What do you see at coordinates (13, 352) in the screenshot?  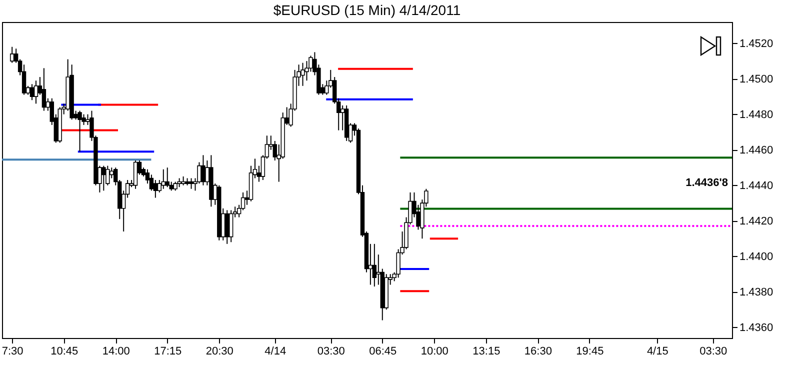 I see `x-tick-label: 7:30` at bounding box center [13, 352].